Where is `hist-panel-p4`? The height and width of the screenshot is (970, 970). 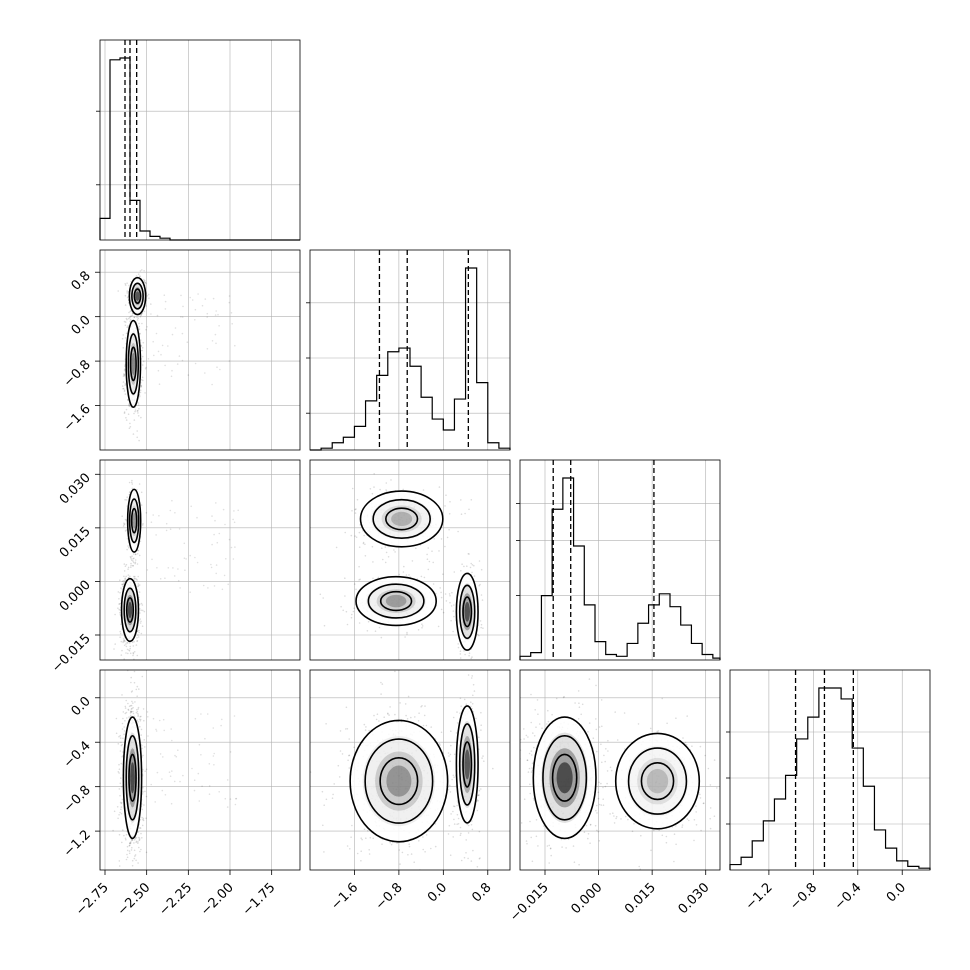 hist-panel-p4 is located at coordinates (828, 770).